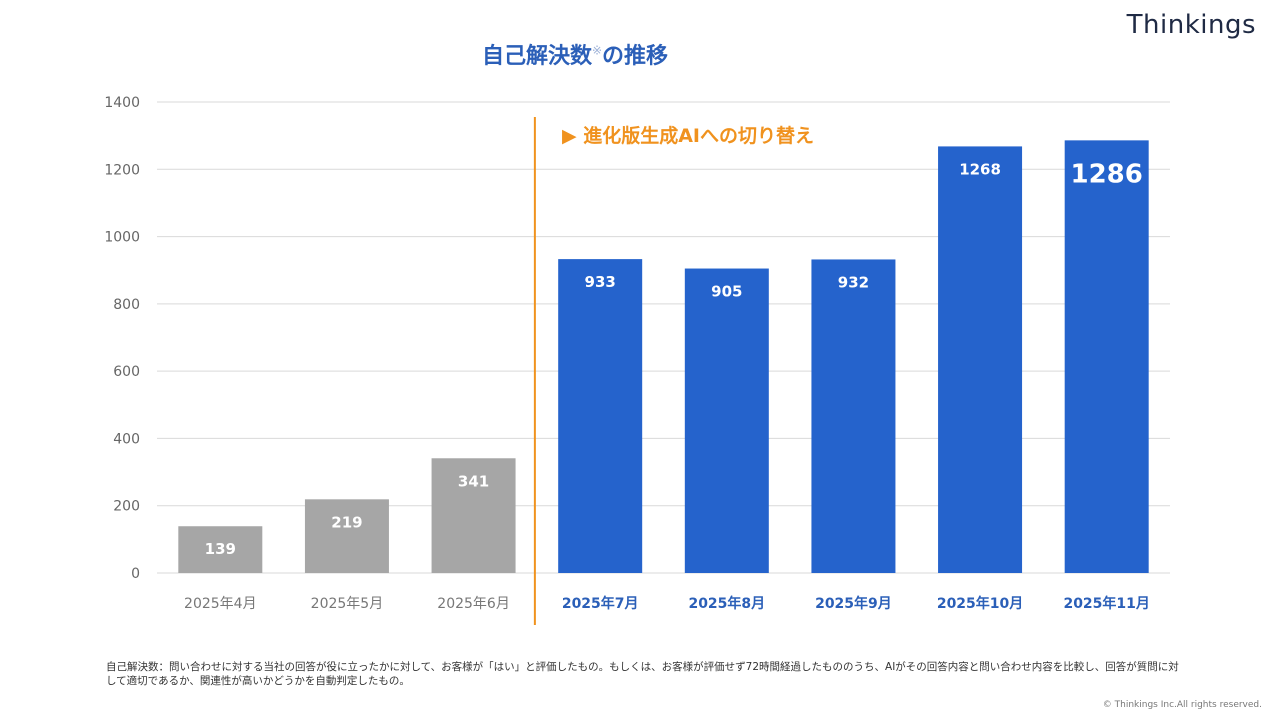  I want to click on data-label: 1268, so click(980, 169).